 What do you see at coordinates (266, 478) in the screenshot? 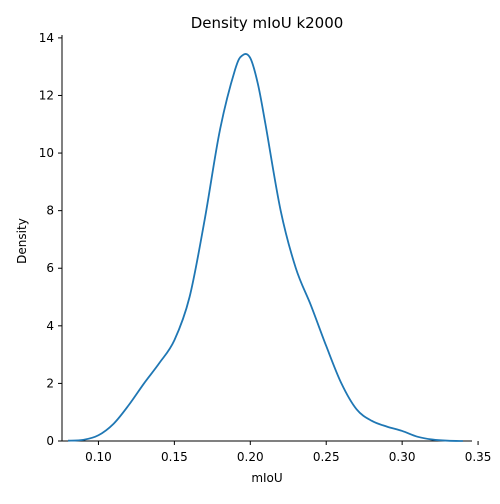
I see `x-axis-label: mIoU` at bounding box center [266, 478].